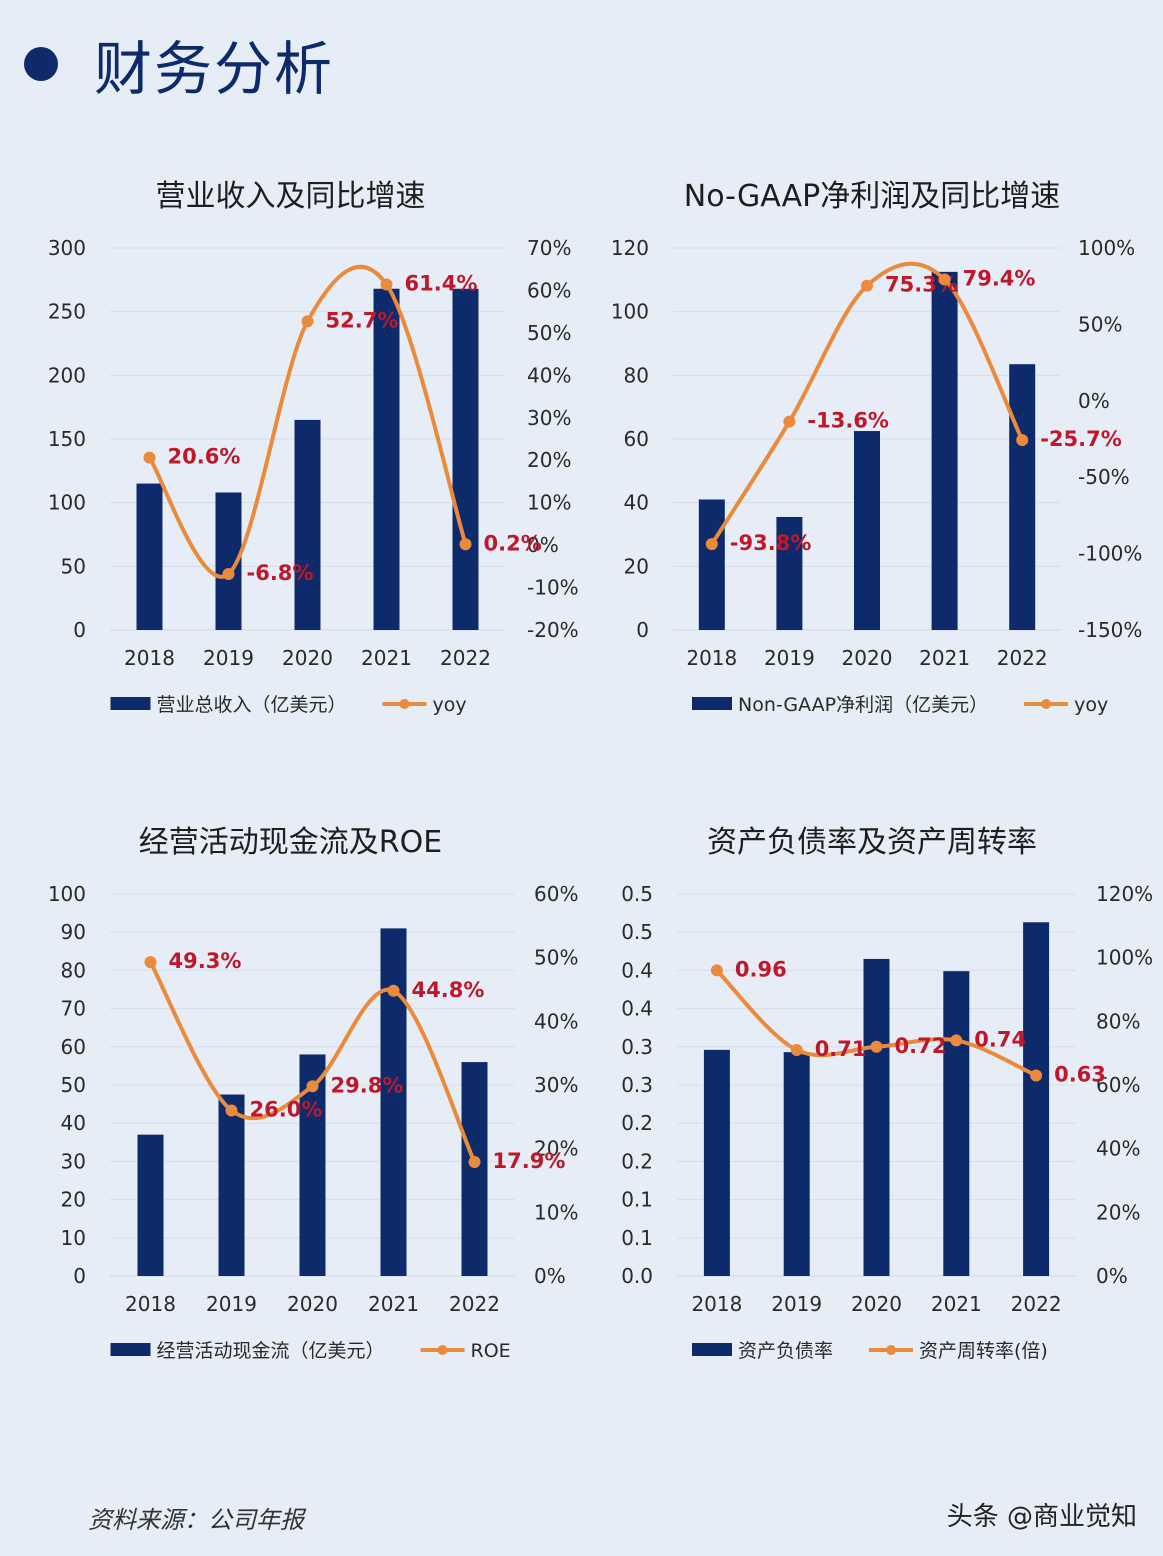  Describe the element at coordinates (872, 842) in the screenshot. I see `chart-title: 资产负债率及资产周转率` at that location.